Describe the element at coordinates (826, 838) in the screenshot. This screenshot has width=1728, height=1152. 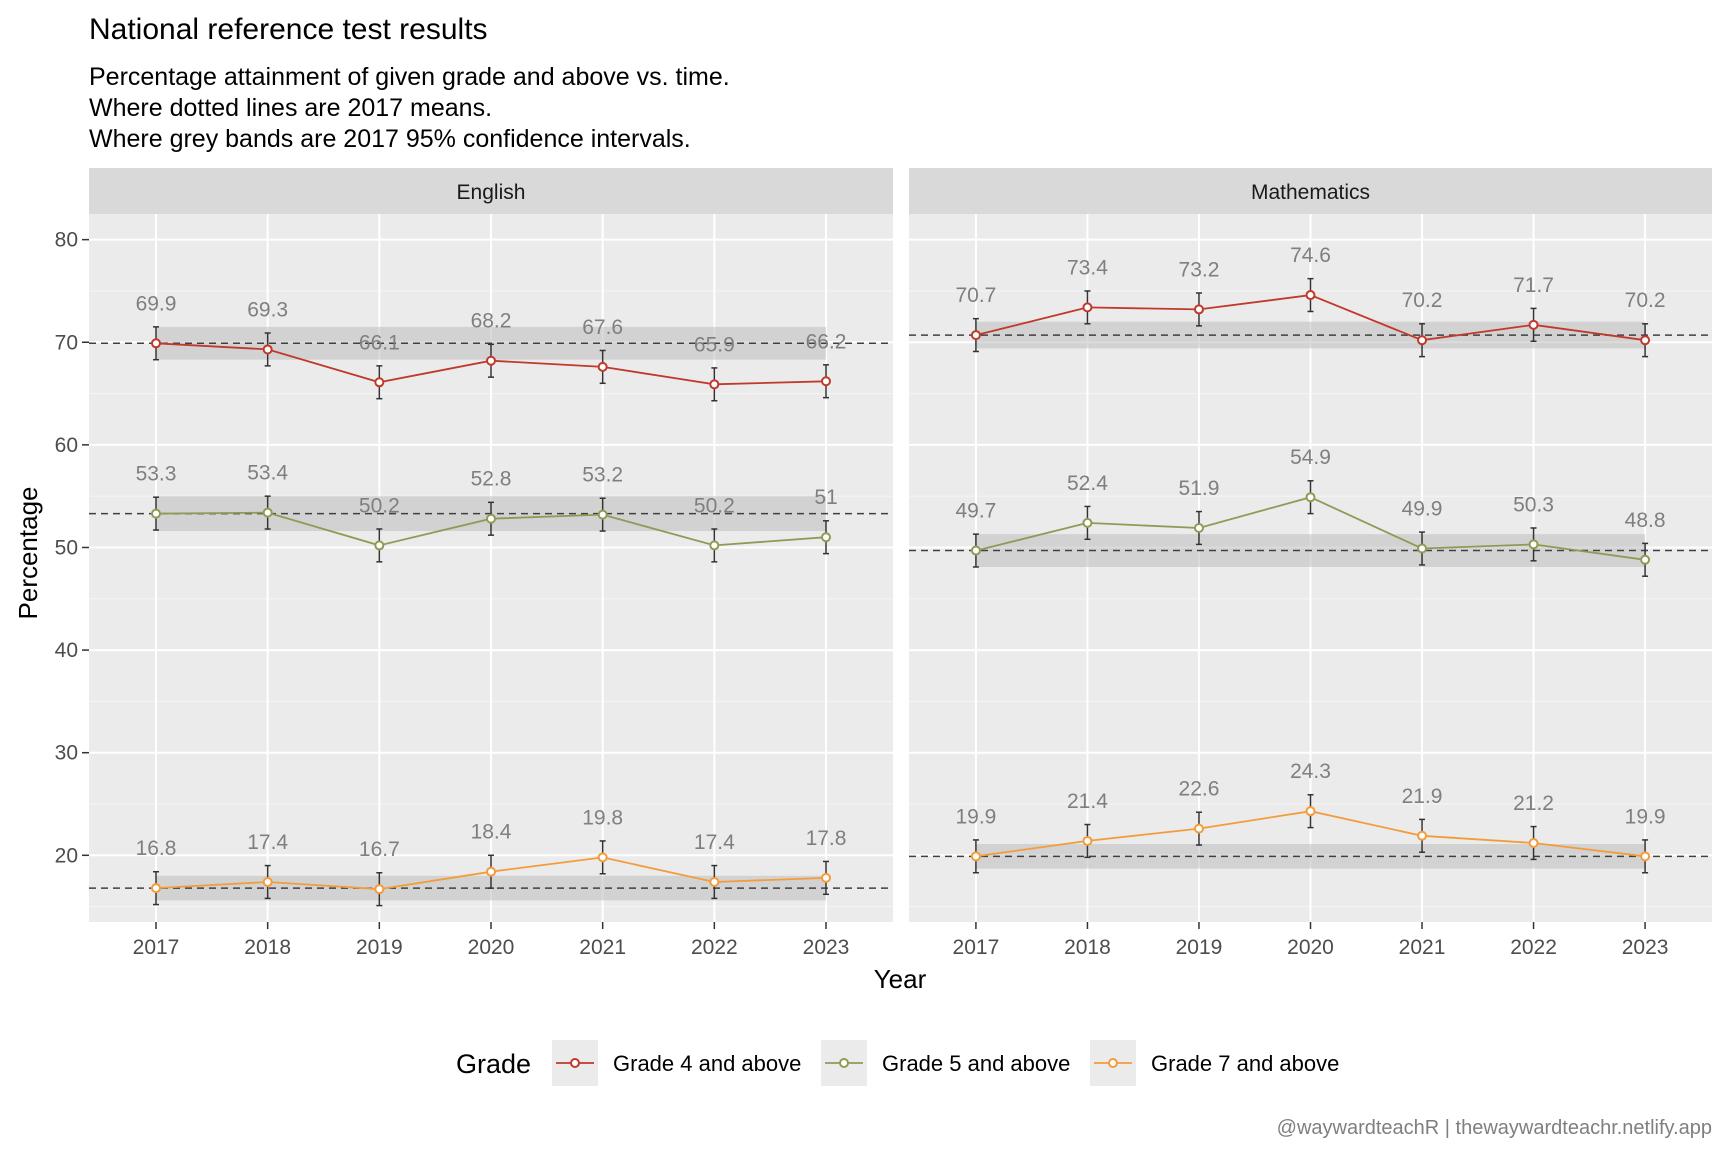
I see `data-label-grade-7-and-above-2023-english: 17.8` at that location.